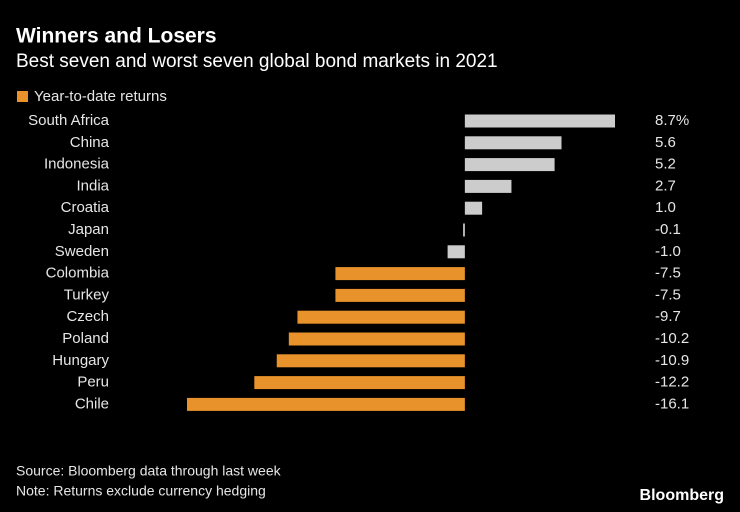  Describe the element at coordinates (78, 273) in the screenshot. I see `category-label: Colombia` at that location.